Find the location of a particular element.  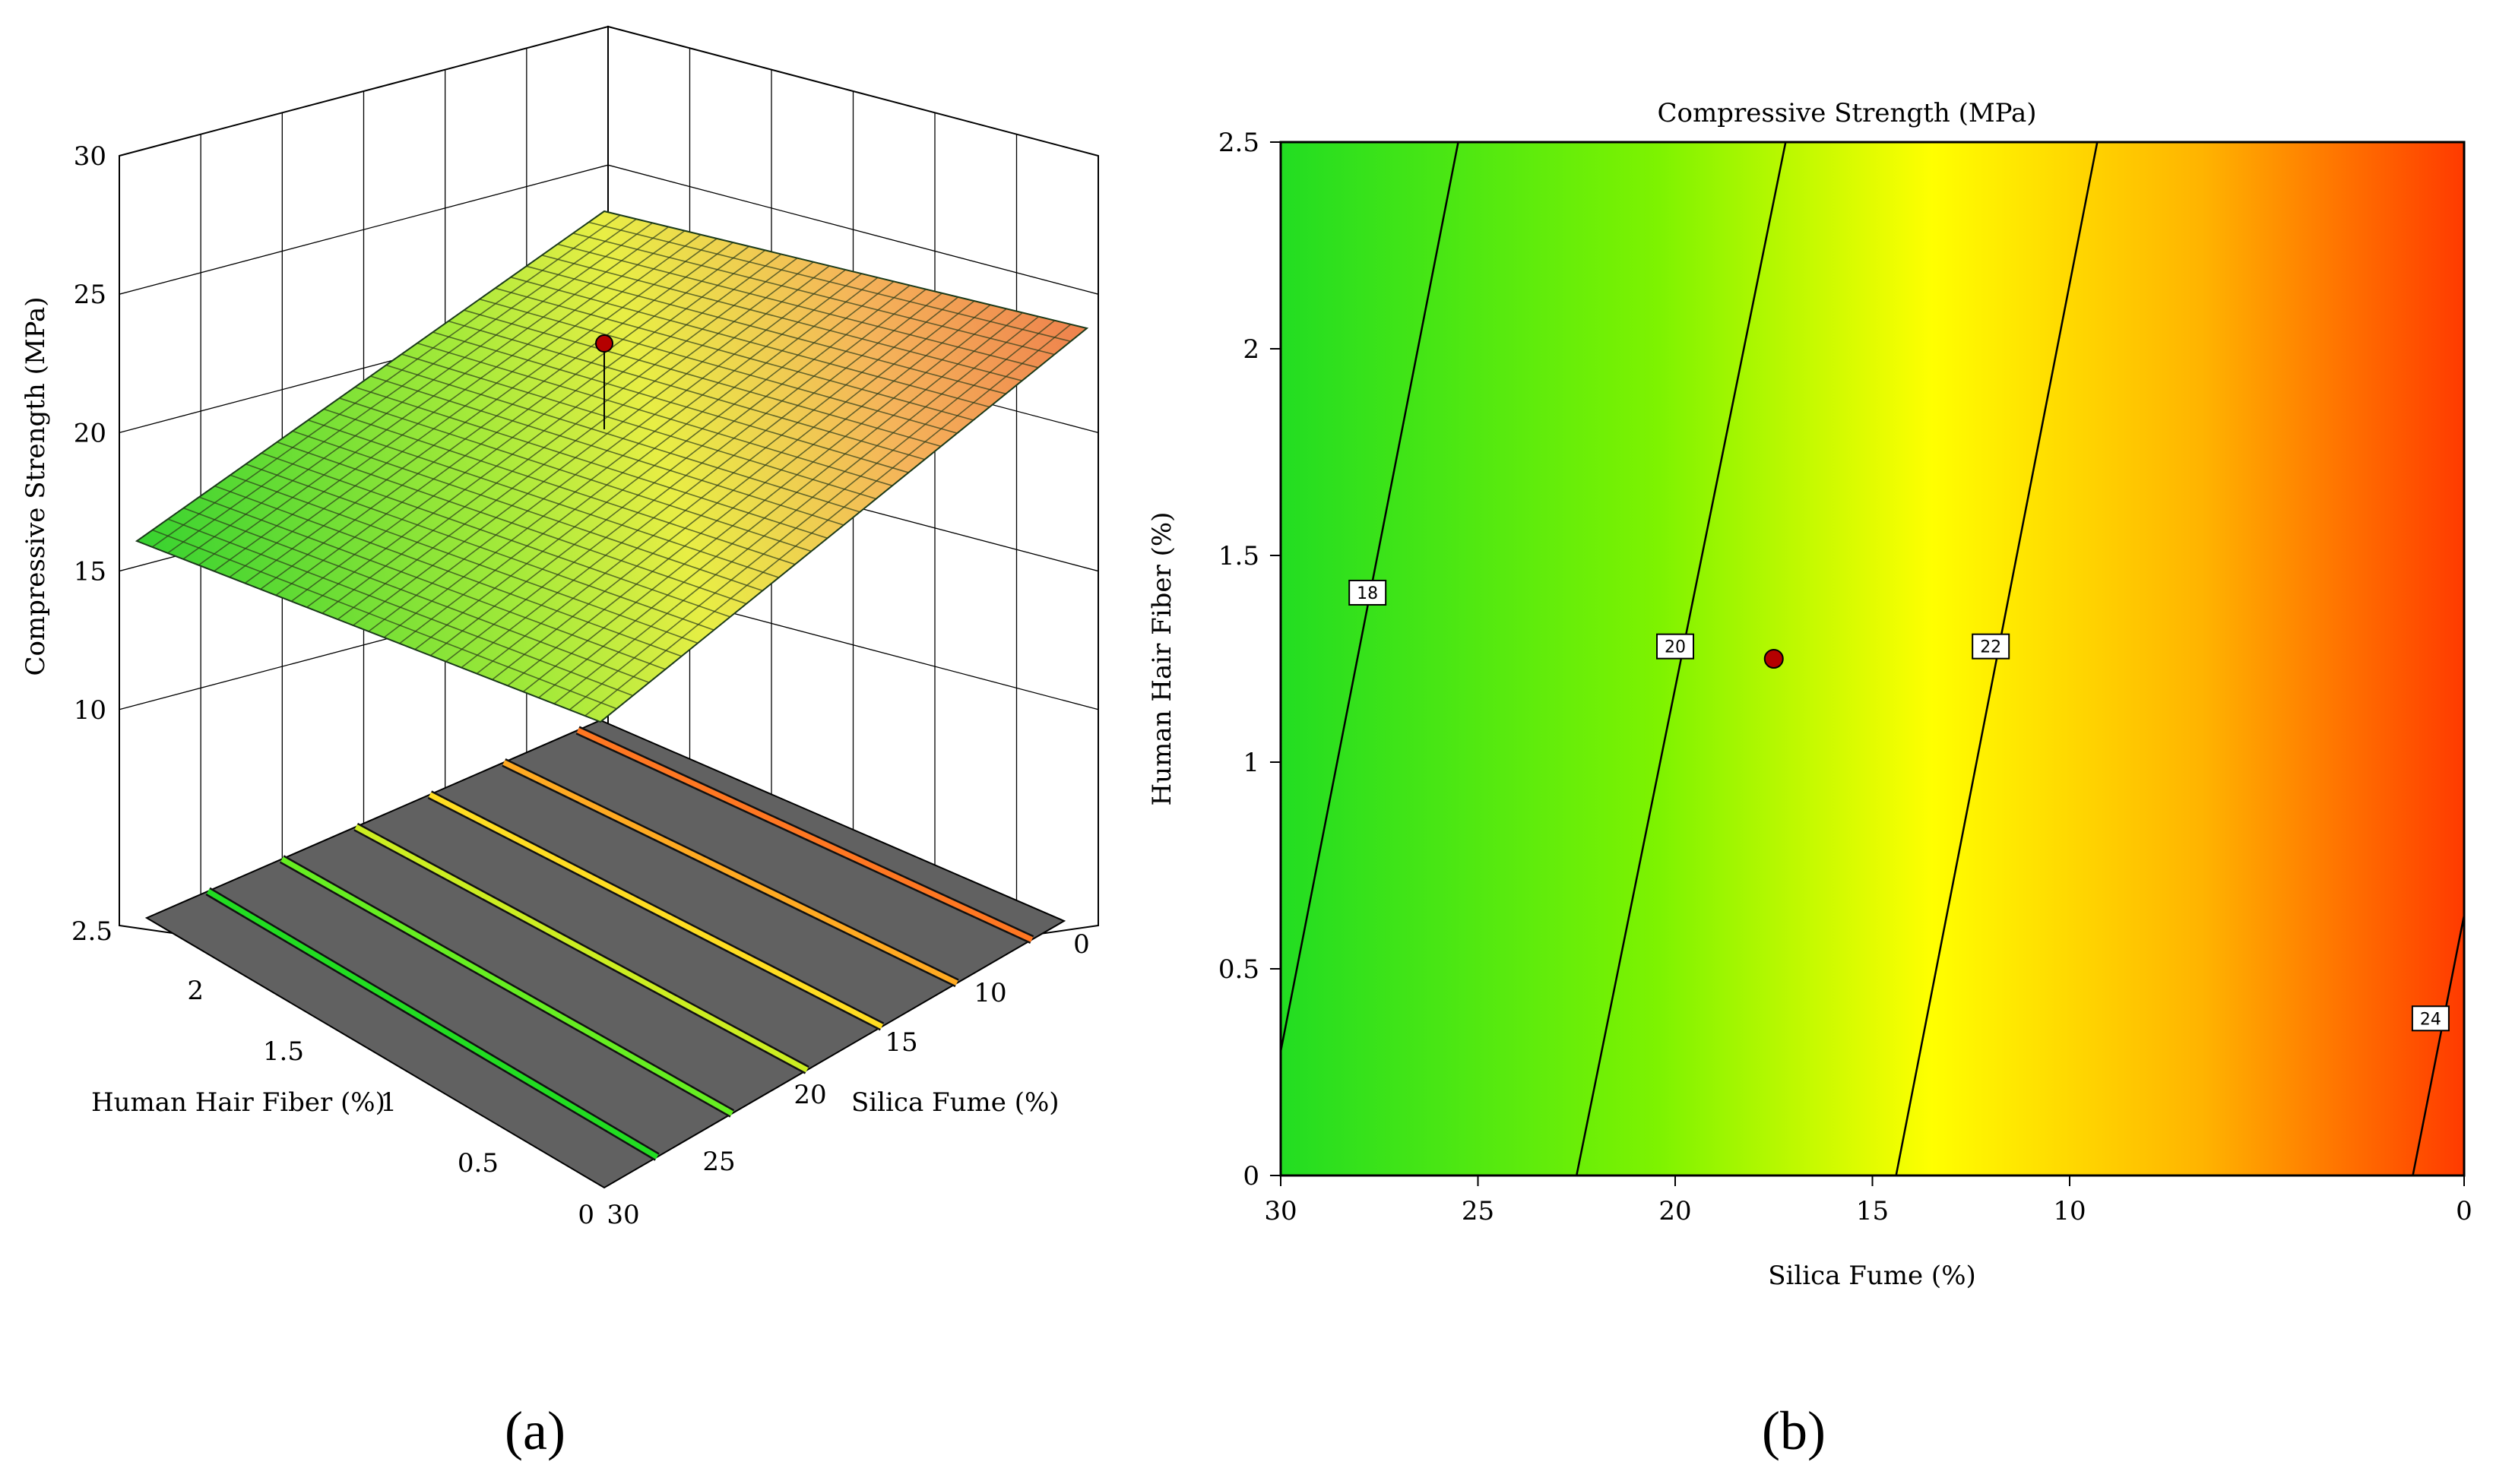

contour-line is located at coordinates (2439, 1045).